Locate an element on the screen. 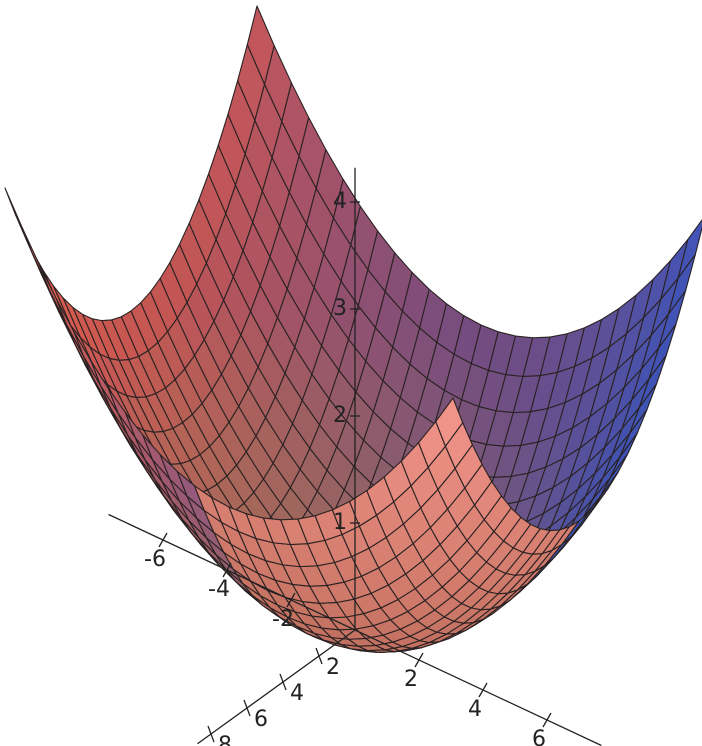 The width and height of the screenshot is (702, 746). axis-line is located at coordinates (276, 687).